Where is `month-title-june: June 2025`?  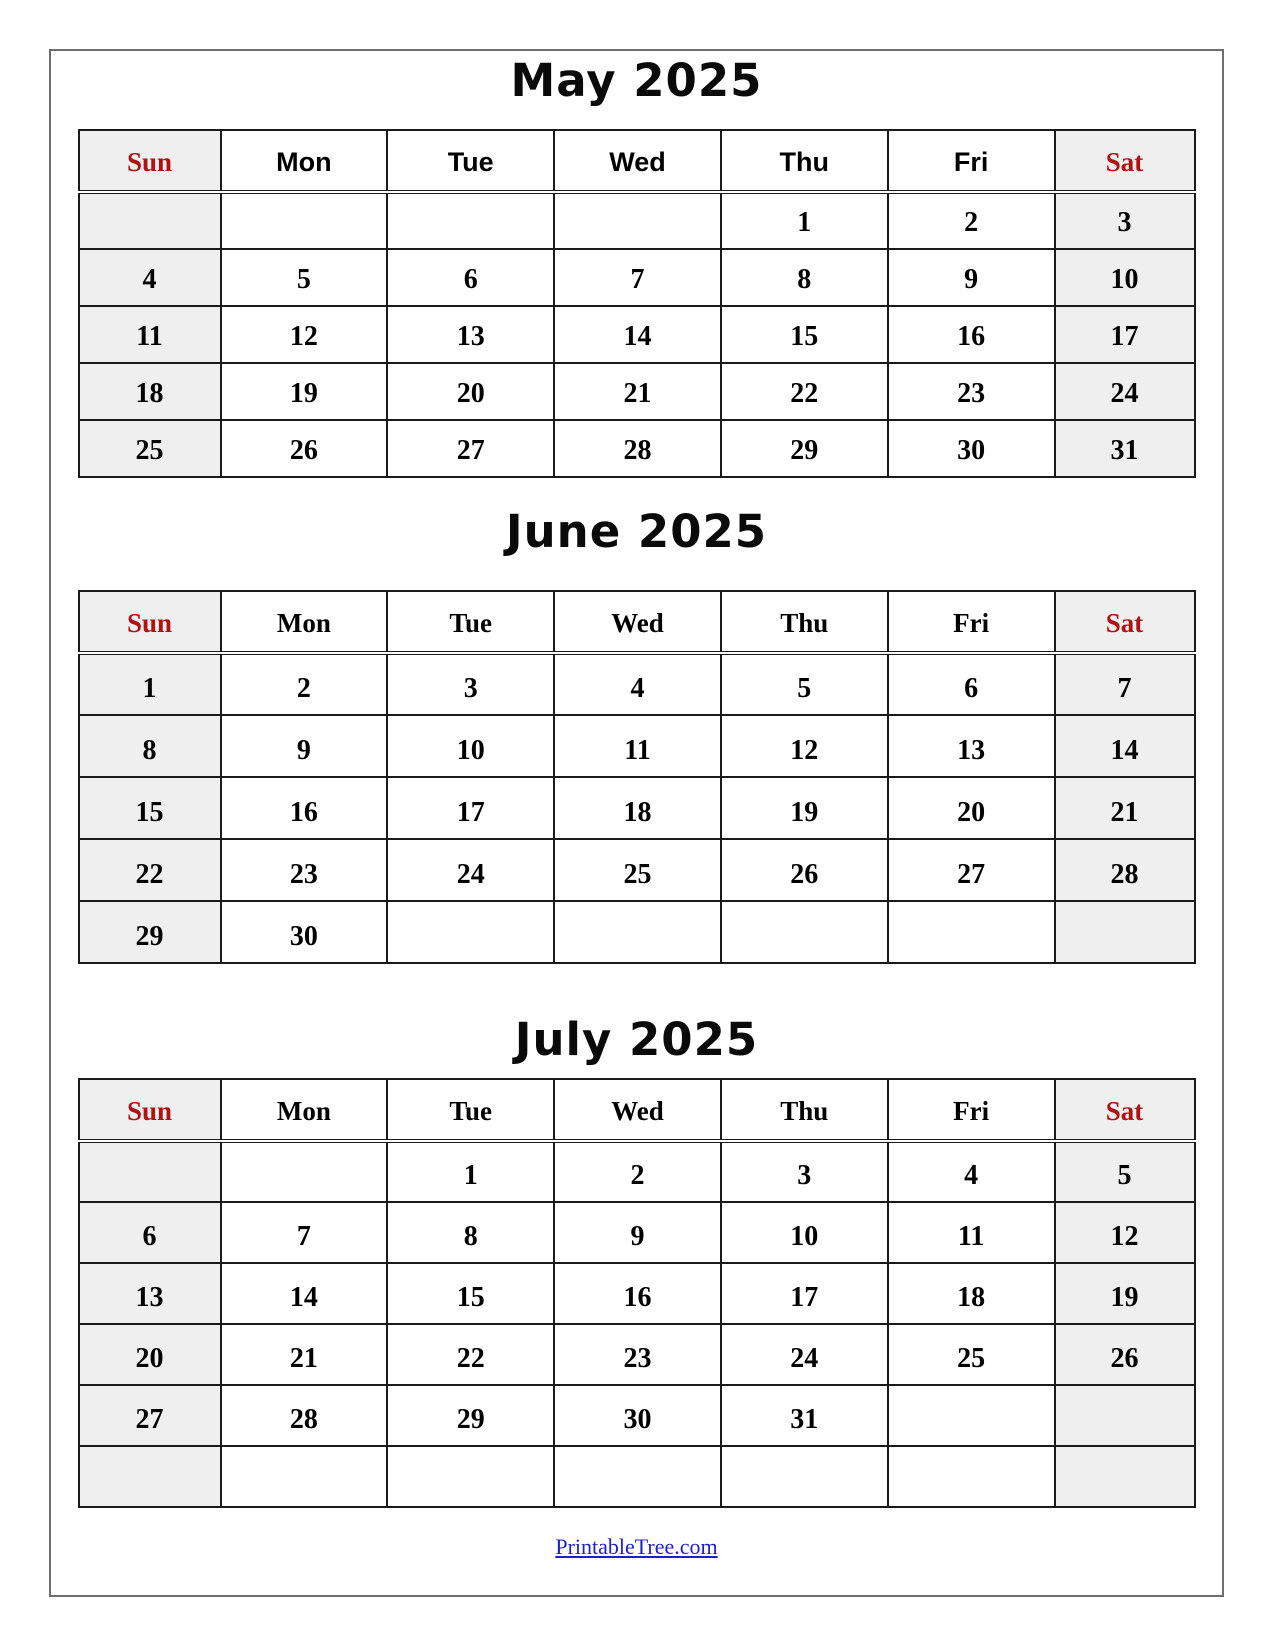
month-title-june: June 2025 is located at coordinates (636, 531).